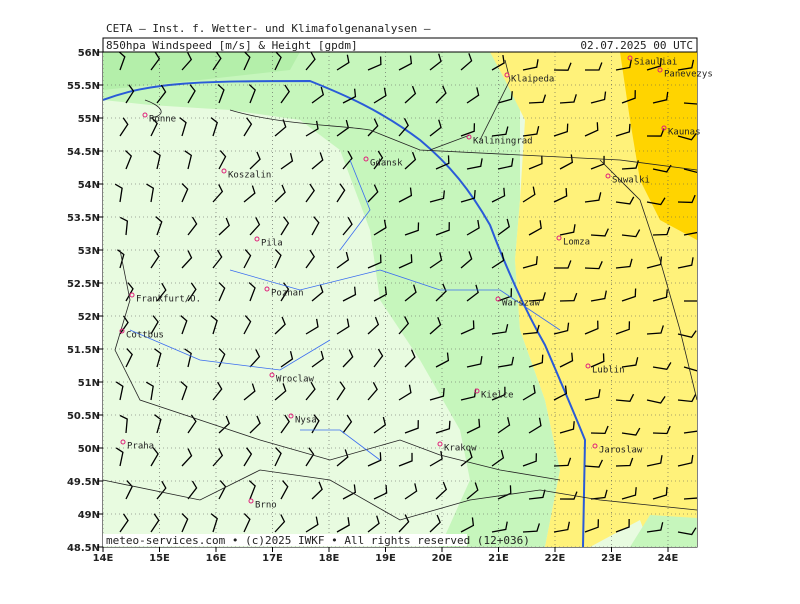  What do you see at coordinates (216, 558) in the screenshot?
I see `lon-label: 16E` at bounding box center [216, 558].